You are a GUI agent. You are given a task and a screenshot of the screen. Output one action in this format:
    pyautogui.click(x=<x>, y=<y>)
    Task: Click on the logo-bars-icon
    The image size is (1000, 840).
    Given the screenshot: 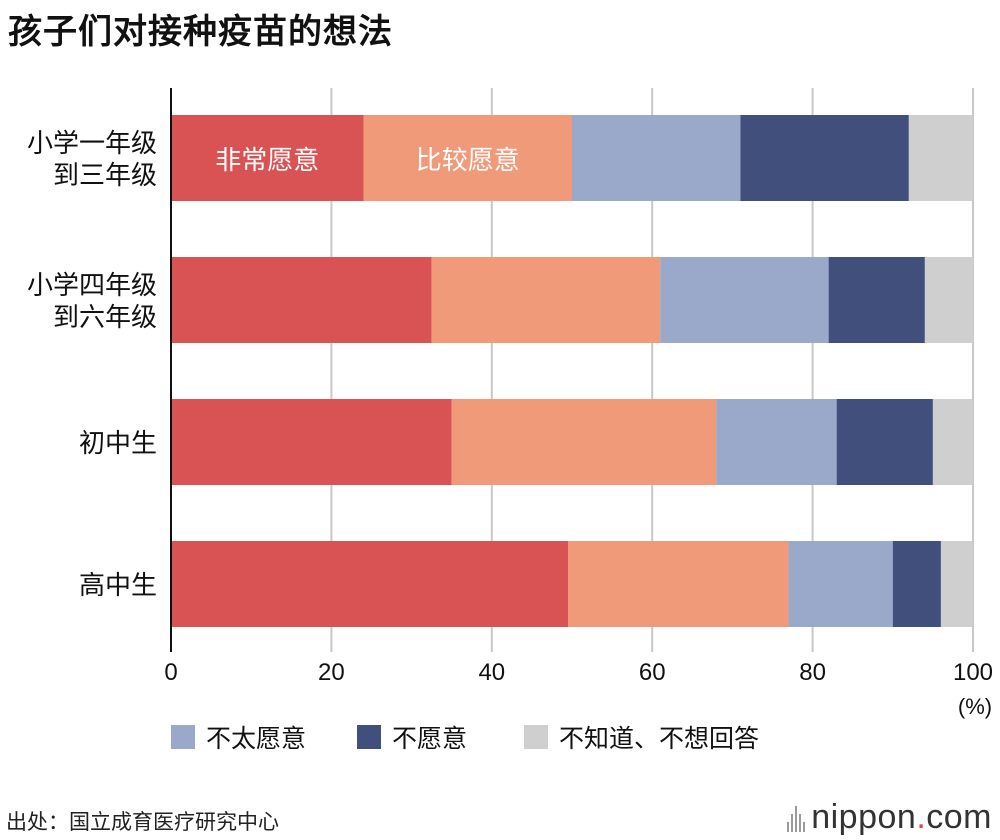 What is the action you would take?
    pyautogui.click(x=796, y=818)
    